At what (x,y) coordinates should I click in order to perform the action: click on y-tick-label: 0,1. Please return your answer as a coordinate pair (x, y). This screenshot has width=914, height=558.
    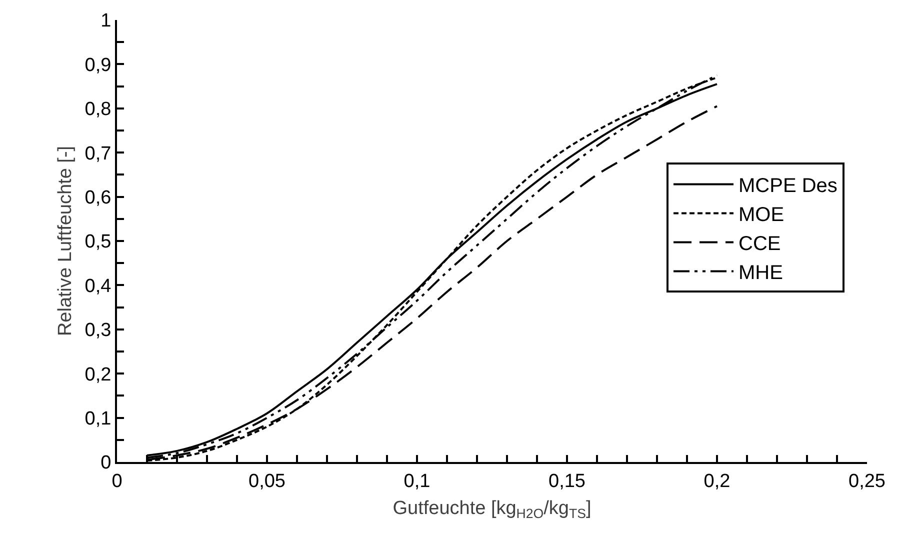
    Looking at the image, I should click on (98, 419).